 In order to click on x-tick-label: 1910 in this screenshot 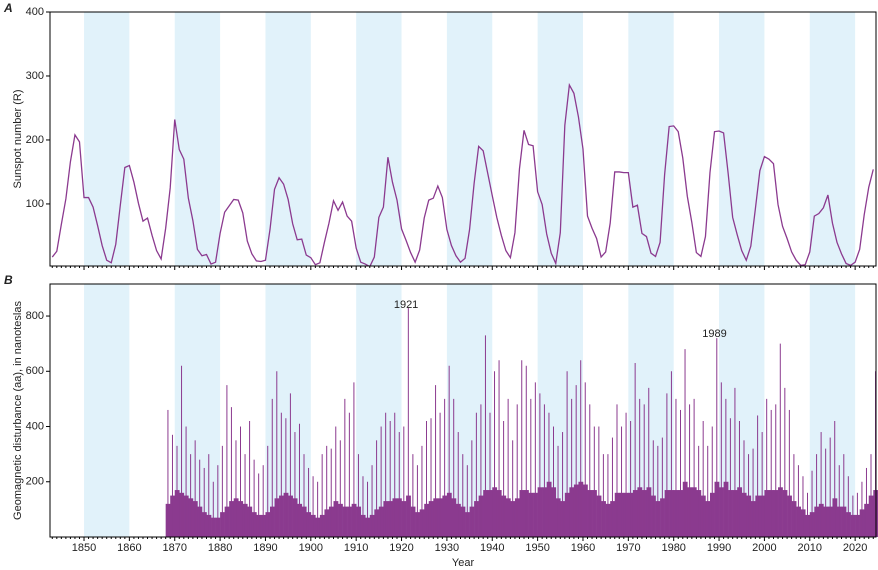, I will do `click(356, 548)`.